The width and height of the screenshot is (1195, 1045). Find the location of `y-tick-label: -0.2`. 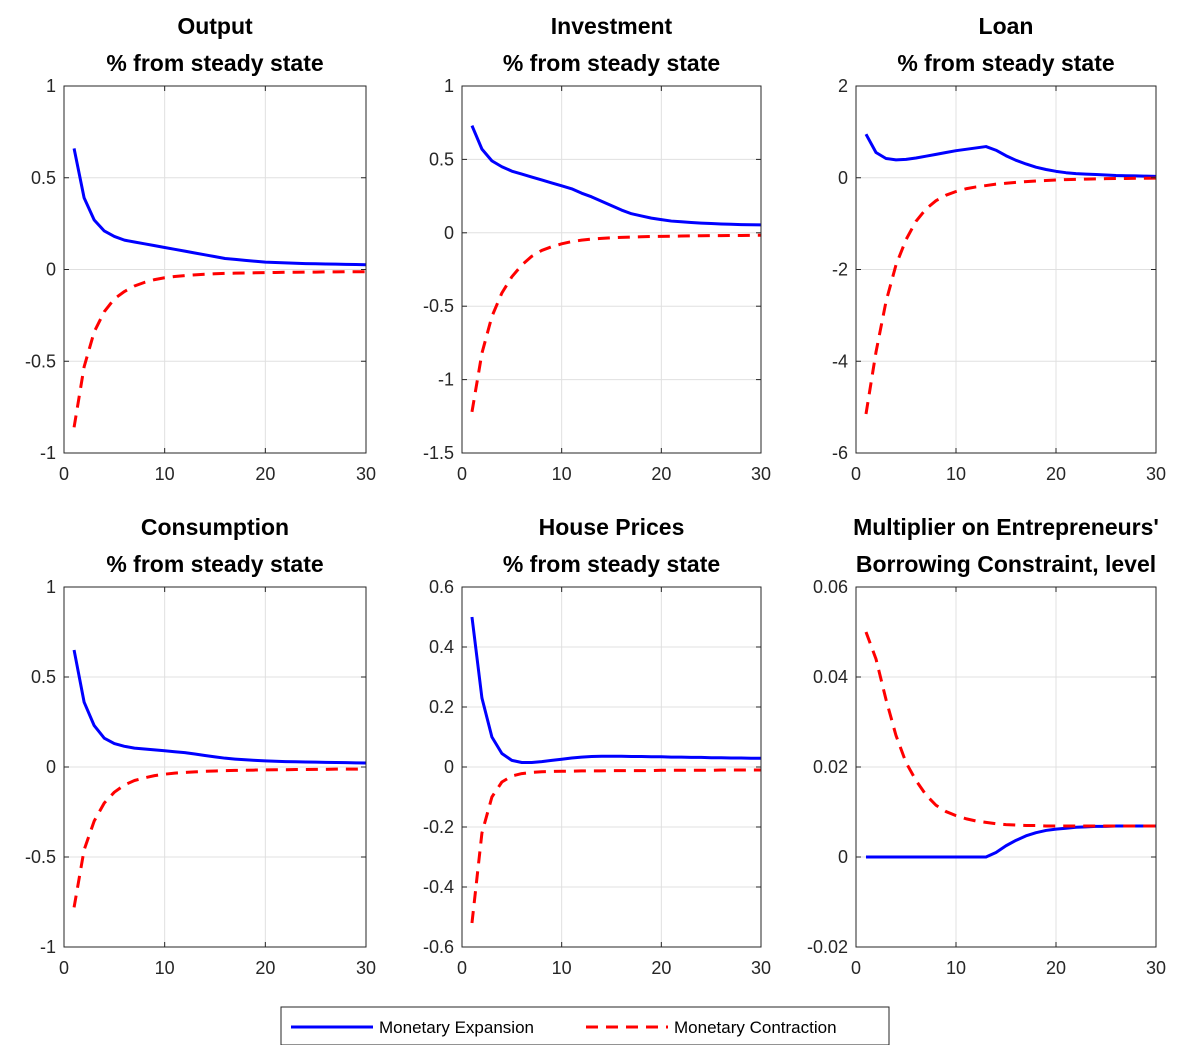

y-tick-label: -0.2 is located at coordinates (438, 827).